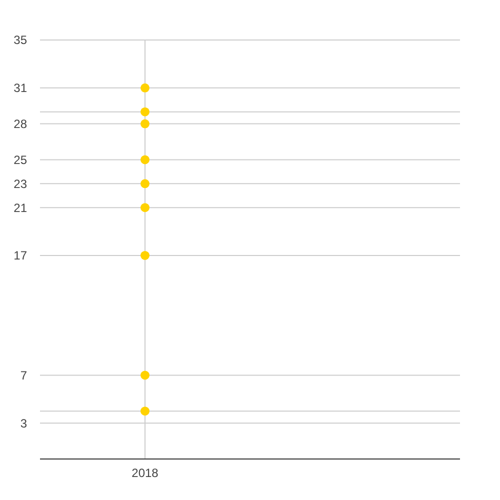 The image size is (500, 500). What do you see at coordinates (21, 255) in the screenshot?
I see `y-tick-label: 17` at bounding box center [21, 255].